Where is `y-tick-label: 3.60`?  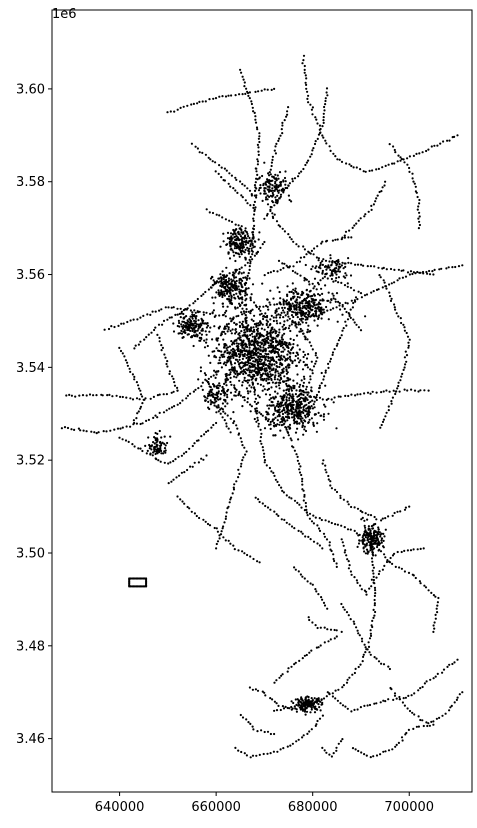
y-tick-label: 3.60 is located at coordinates (30, 89).